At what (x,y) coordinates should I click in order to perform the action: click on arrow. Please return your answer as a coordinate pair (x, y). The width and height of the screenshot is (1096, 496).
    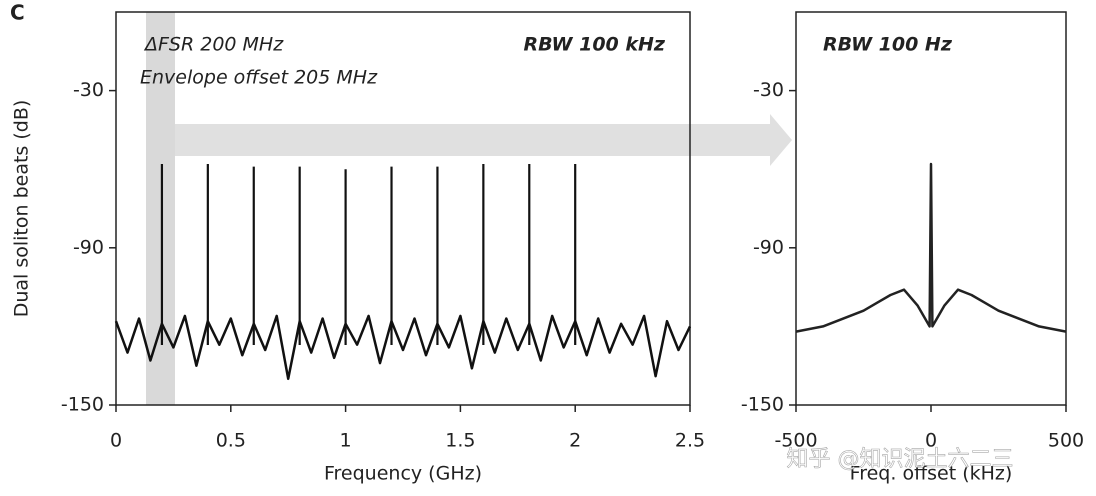
    Looking at the image, I should click on (483, 140).